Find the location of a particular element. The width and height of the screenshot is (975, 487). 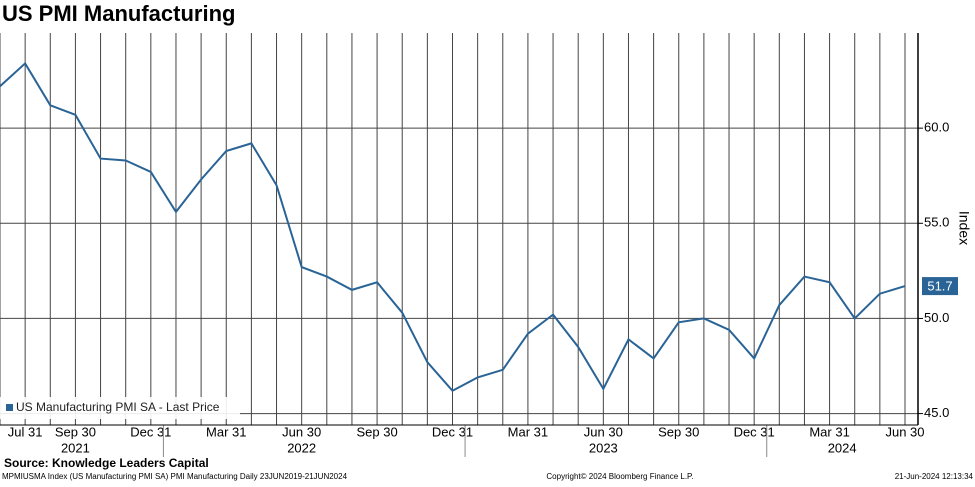

legend-label: US Manufacturing PMI SA - Last Price is located at coordinates (118, 407).